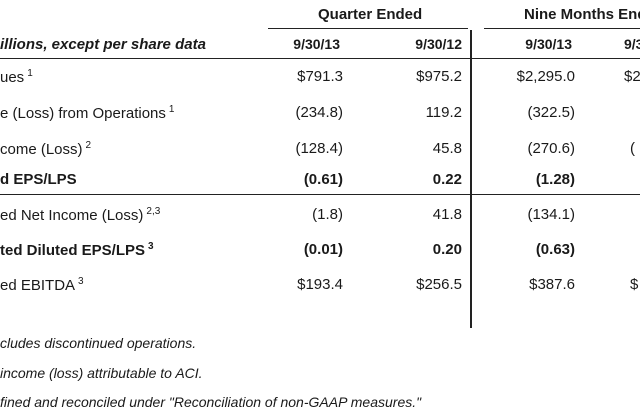 The width and height of the screenshot is (640, 420). What do you see at coordinates (98, 343) in the screenshot?
I see `footnote-1: cludes discontinued operations.` at bounding box center [98, 343].